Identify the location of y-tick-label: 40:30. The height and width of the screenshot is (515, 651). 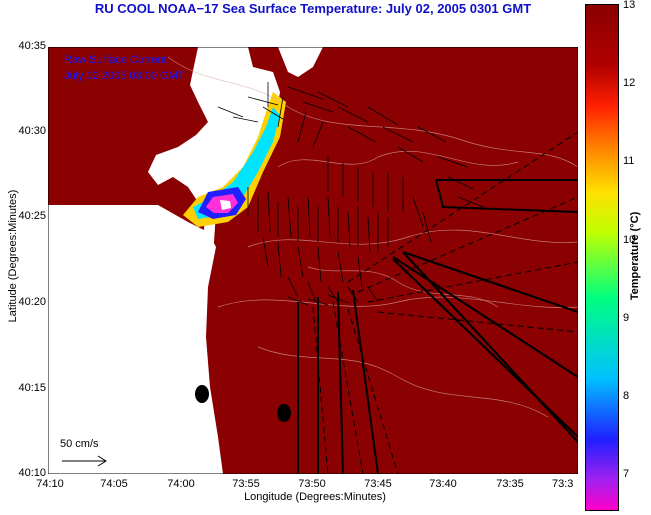
(32, 131).